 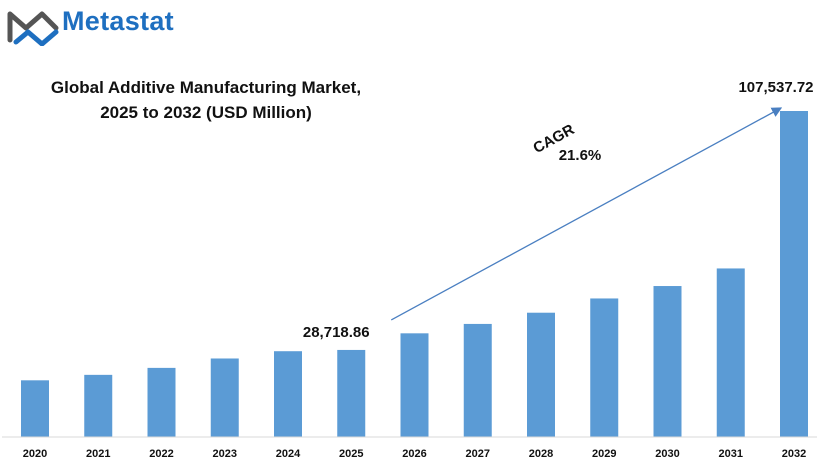 I want to click on x-tick-label-2020: 2020, so click(x=35, y=454).